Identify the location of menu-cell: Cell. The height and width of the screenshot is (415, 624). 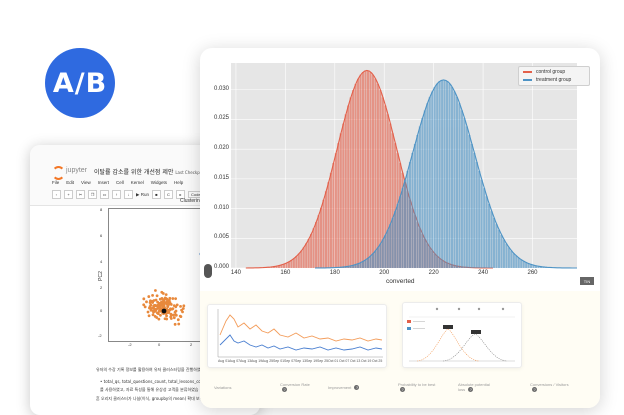
(120, 182).